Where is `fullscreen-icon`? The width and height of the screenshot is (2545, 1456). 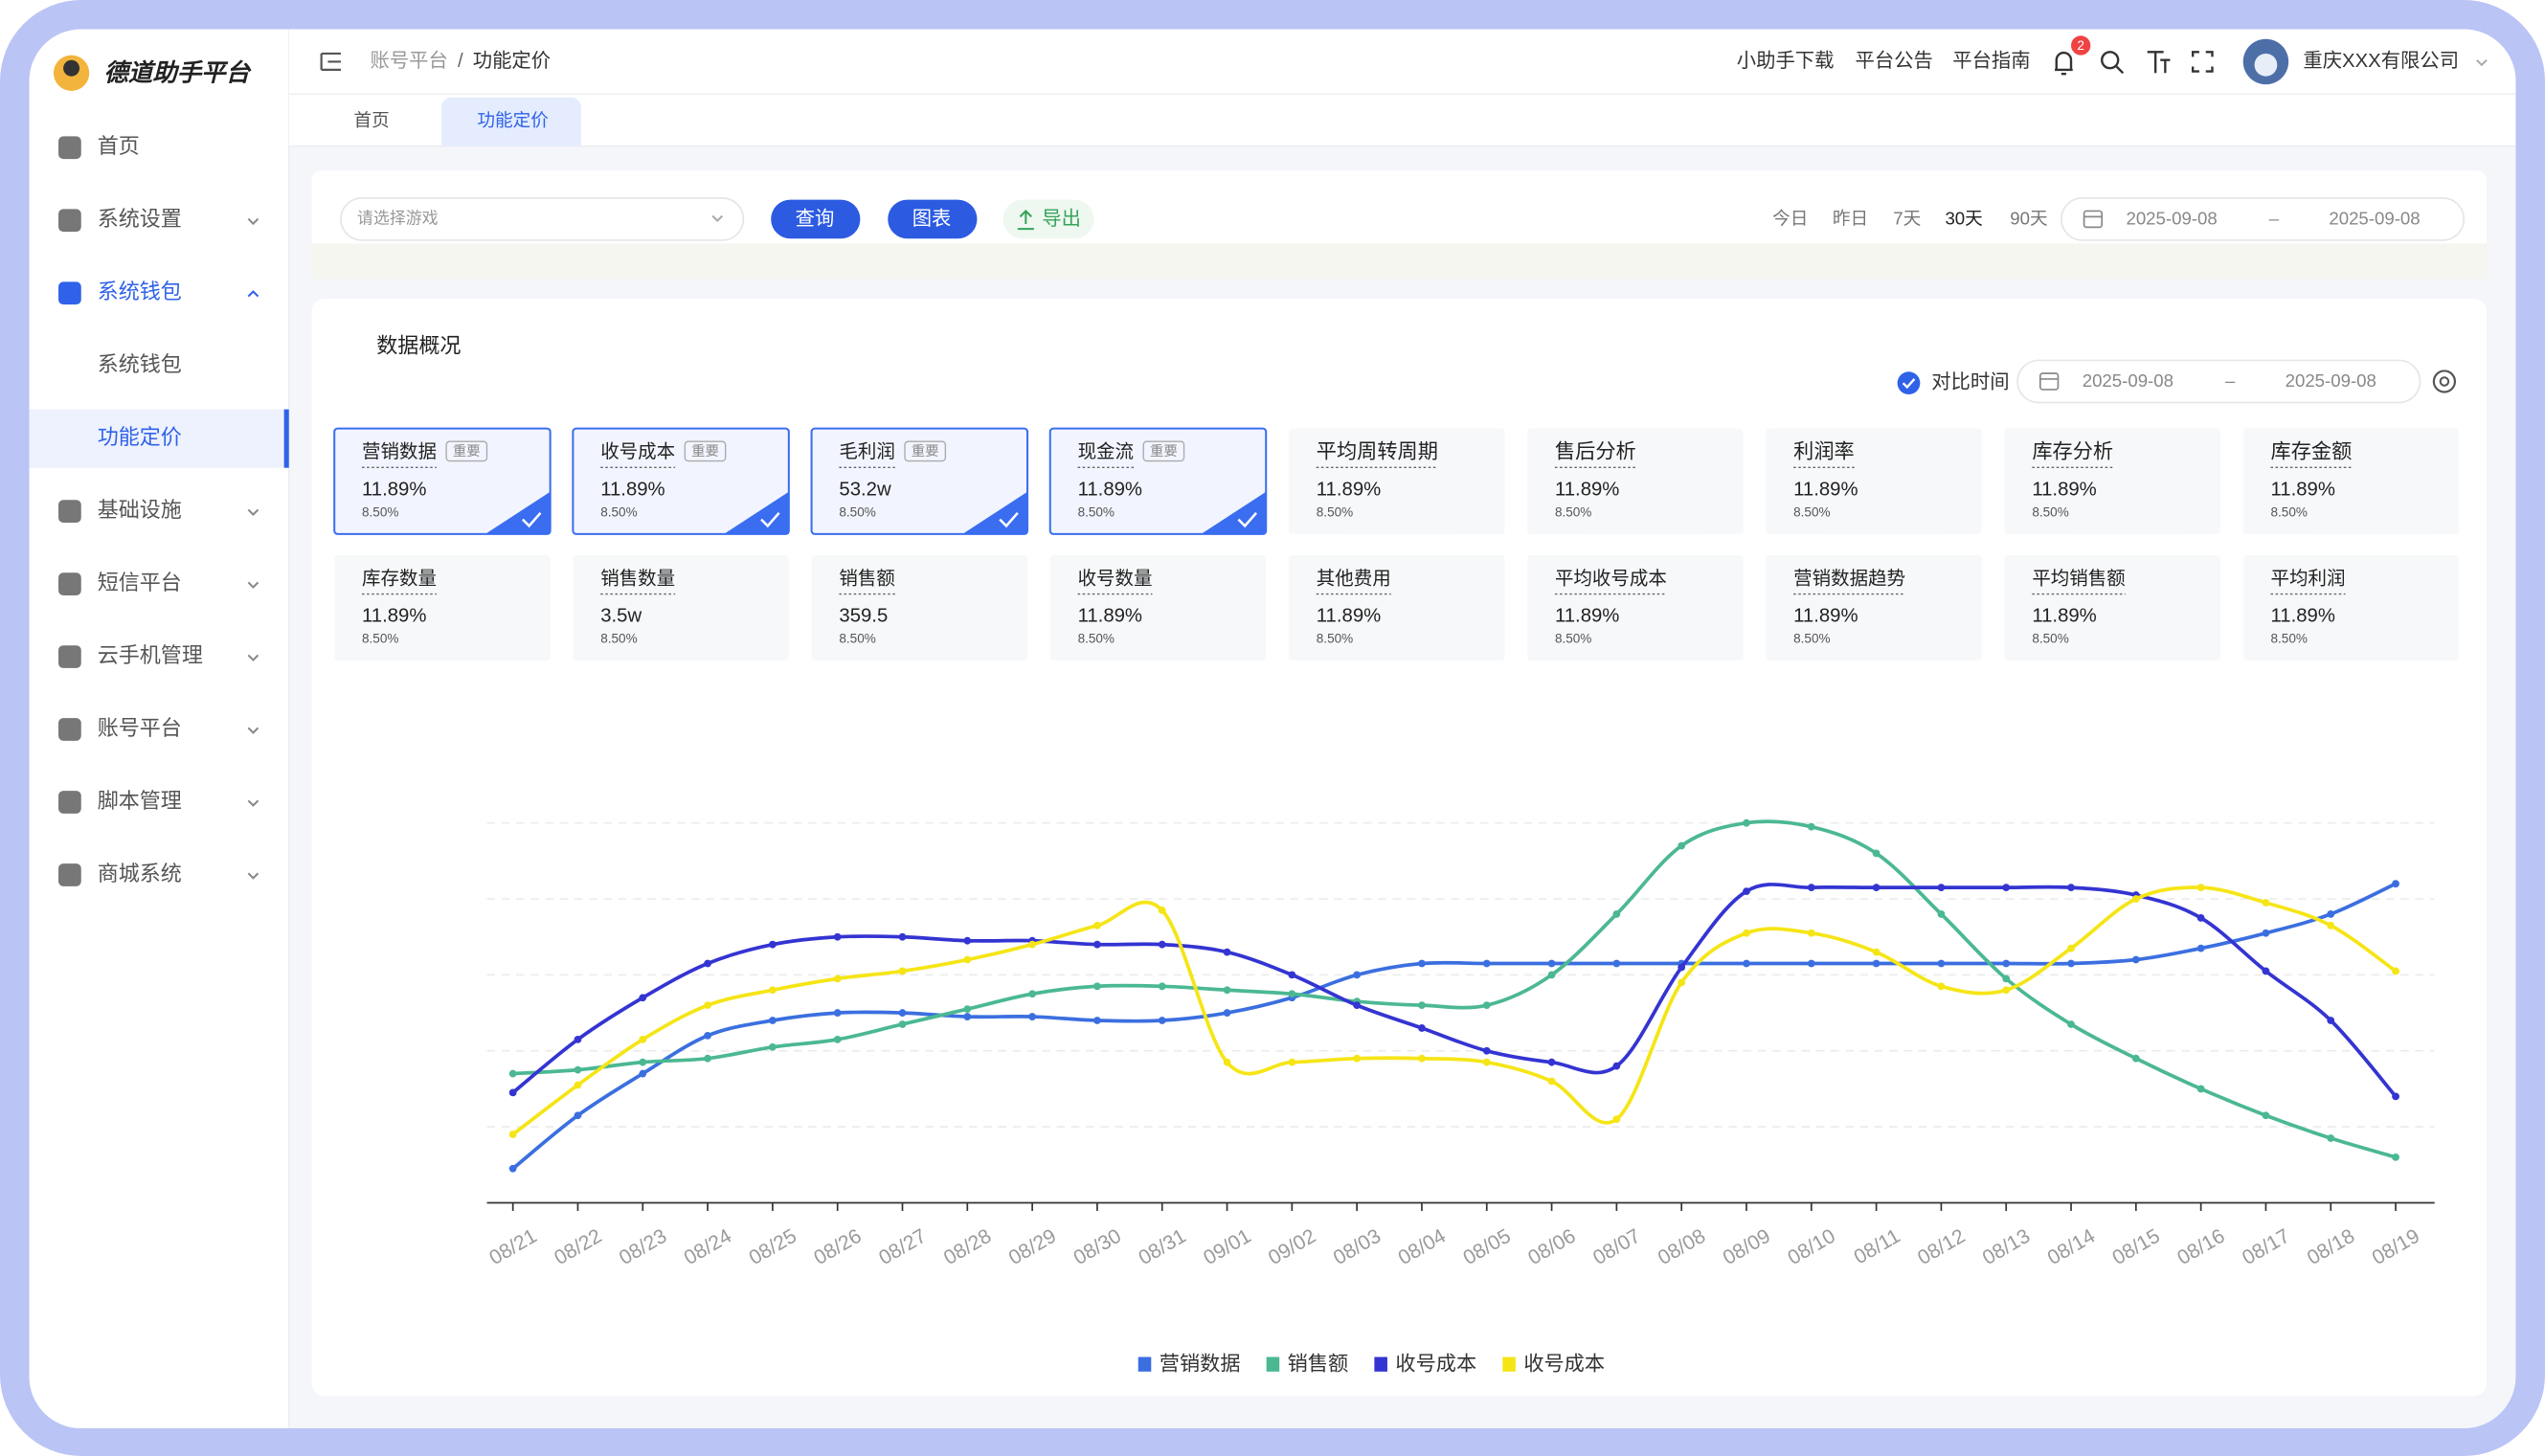
fullscreen-icon is located at coordinates (2202, 62).